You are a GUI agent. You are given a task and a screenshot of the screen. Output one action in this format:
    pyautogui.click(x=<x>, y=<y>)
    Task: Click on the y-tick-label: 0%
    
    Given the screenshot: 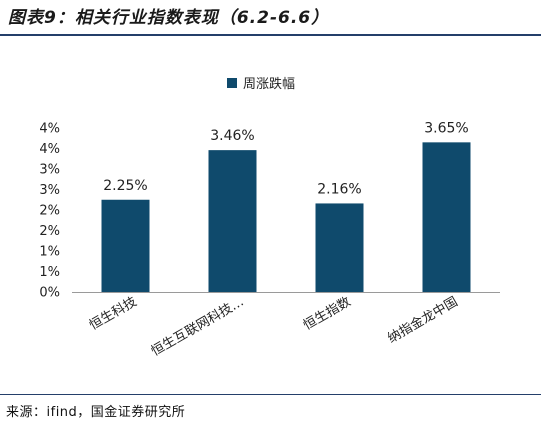 What is the action you would take?
    pyautogui.click(x=49, y=293)
    